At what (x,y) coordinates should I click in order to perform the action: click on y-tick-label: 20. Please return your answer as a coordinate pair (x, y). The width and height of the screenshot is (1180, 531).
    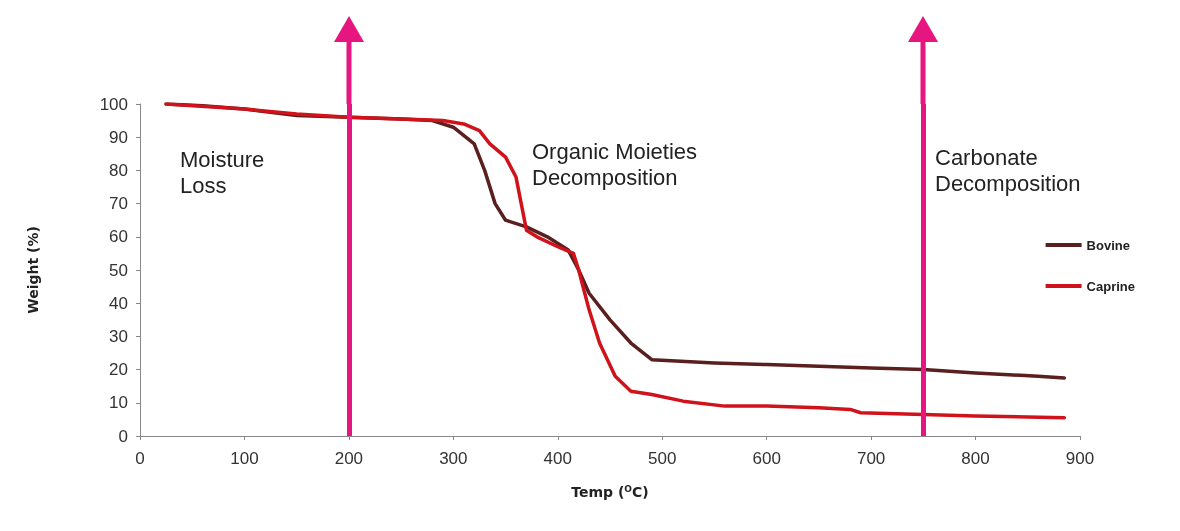
    Looking at the image, I should click on (118, 370).